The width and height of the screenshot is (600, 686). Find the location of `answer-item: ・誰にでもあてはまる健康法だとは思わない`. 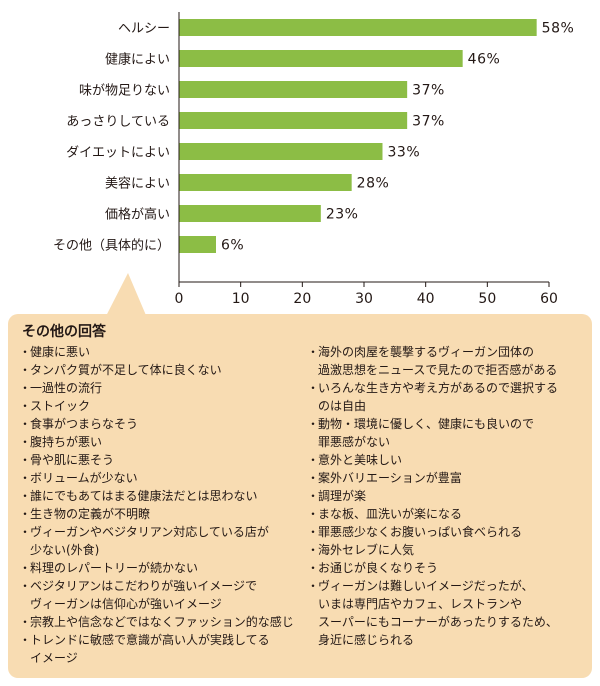

answer-item: ・誰にでもあてはまる健康法だとは思わない is located at coordinates (163, 496).